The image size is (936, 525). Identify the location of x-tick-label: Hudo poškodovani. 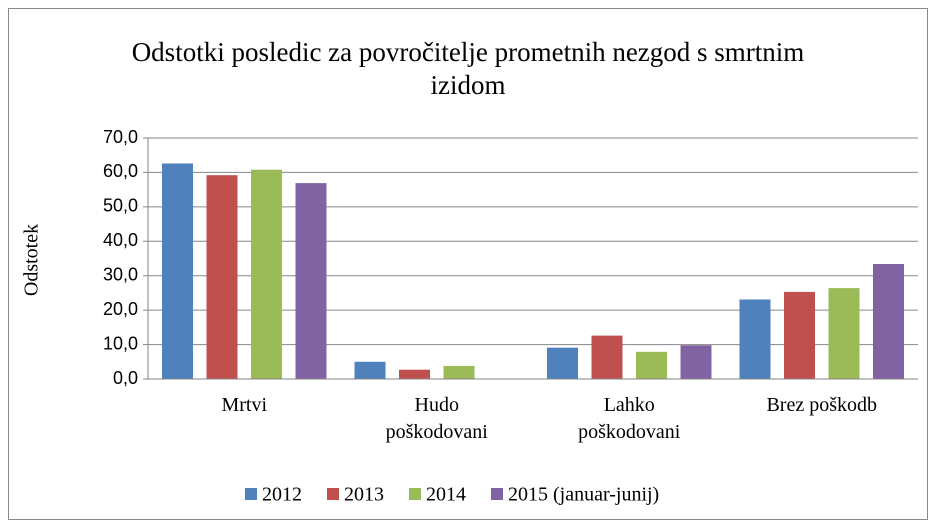
(436, 418).